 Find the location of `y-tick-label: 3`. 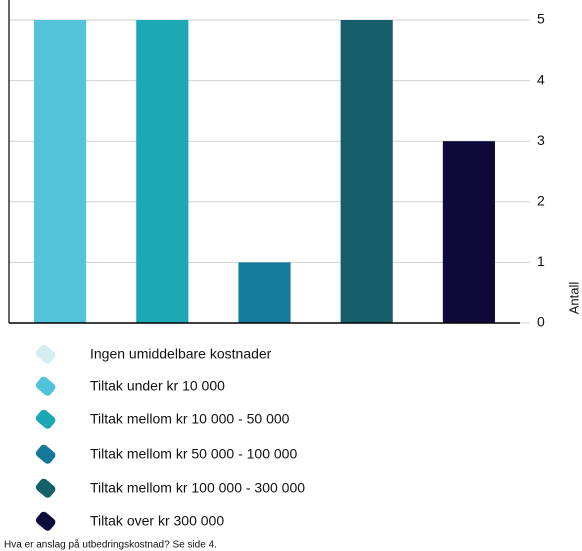

y-tick-label: 3 is located at coordinates (541, 140).